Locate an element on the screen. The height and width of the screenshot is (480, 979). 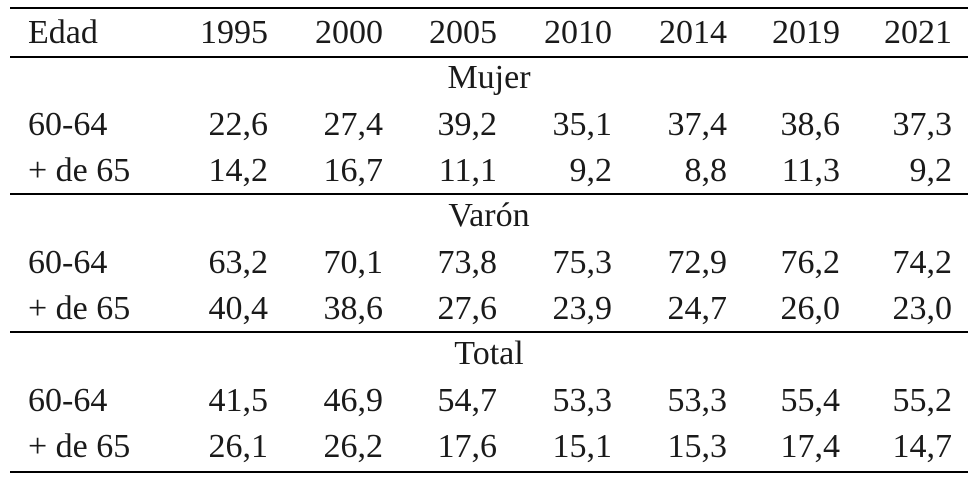
data-cell: 72,9 is located at coordinates (697, 262).